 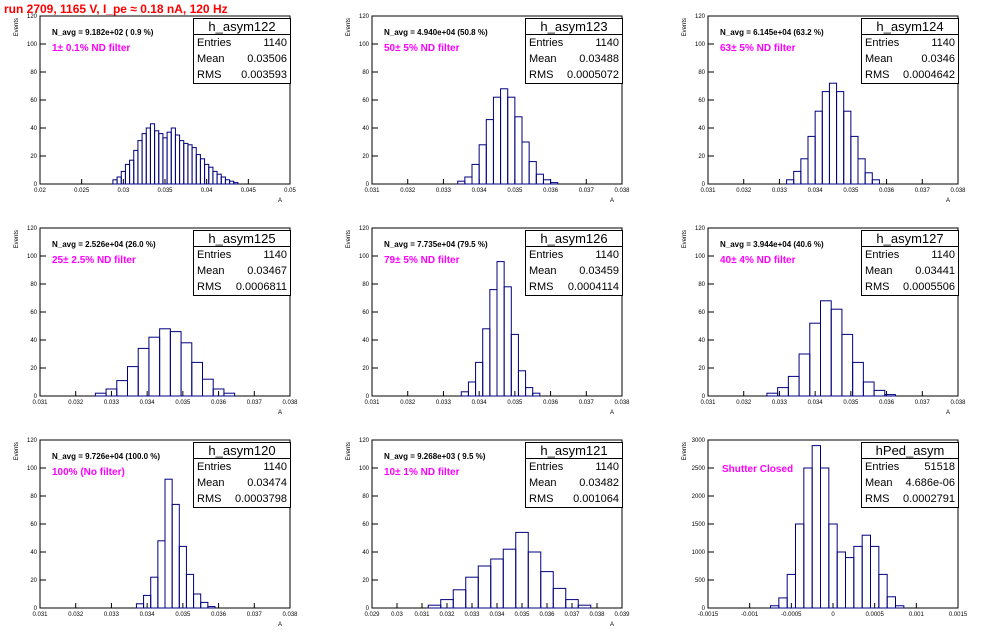 What do you see at coordinates (106, 456) in the screenshot?
I see `navg-label: N_avg = 9.726e+04 (100.0 %)` at bounding box center [106, 456].